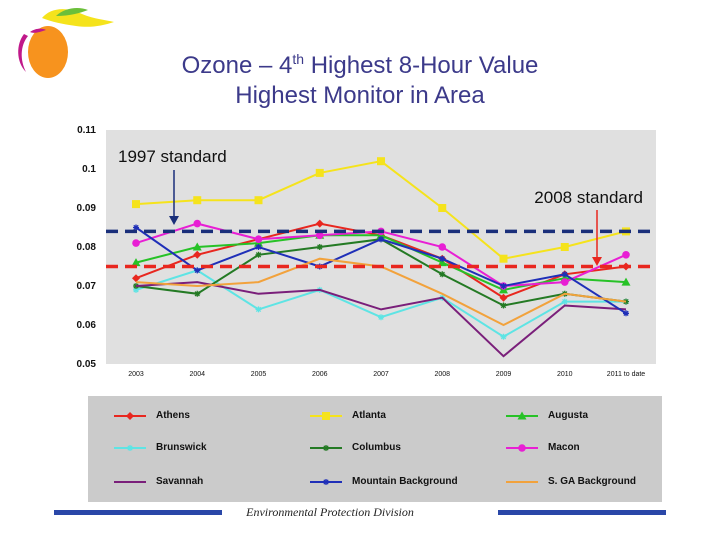 Image resolution: width=720 pixels, height=540 pixels. What do you see at coordinates (172, 156) in the screenshot?
I see `annotation-1997-standard: 1997 standard` at bounding box center [172, 156].